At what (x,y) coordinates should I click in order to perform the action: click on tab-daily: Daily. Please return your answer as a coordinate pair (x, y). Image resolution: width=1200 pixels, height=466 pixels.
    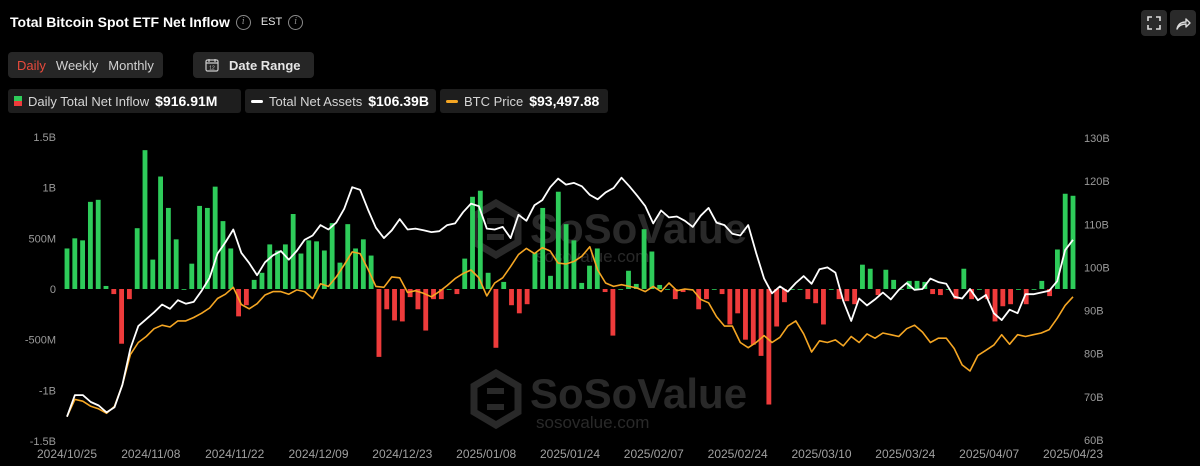
    Looking at the image, I should click on (31, 65).